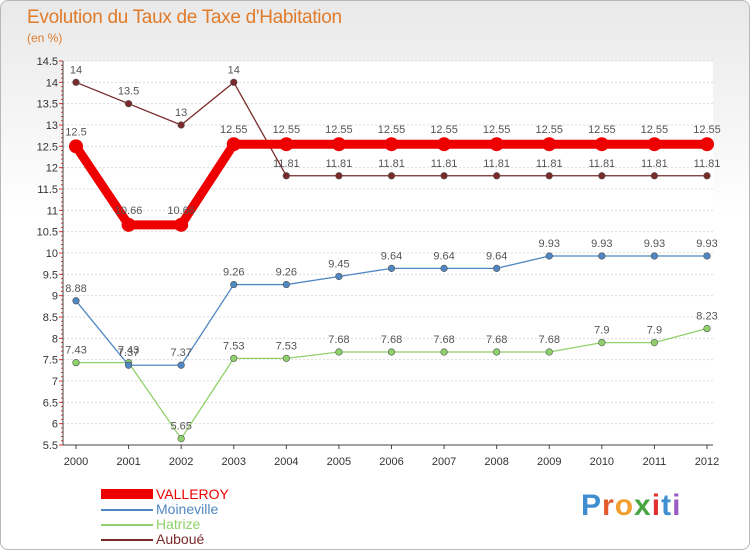 The image size is (750, 550). What do you see at coordinates (707, 462) in the screenshot?
I see `x-tick-label: 2012` at bounding box center [707, 462].